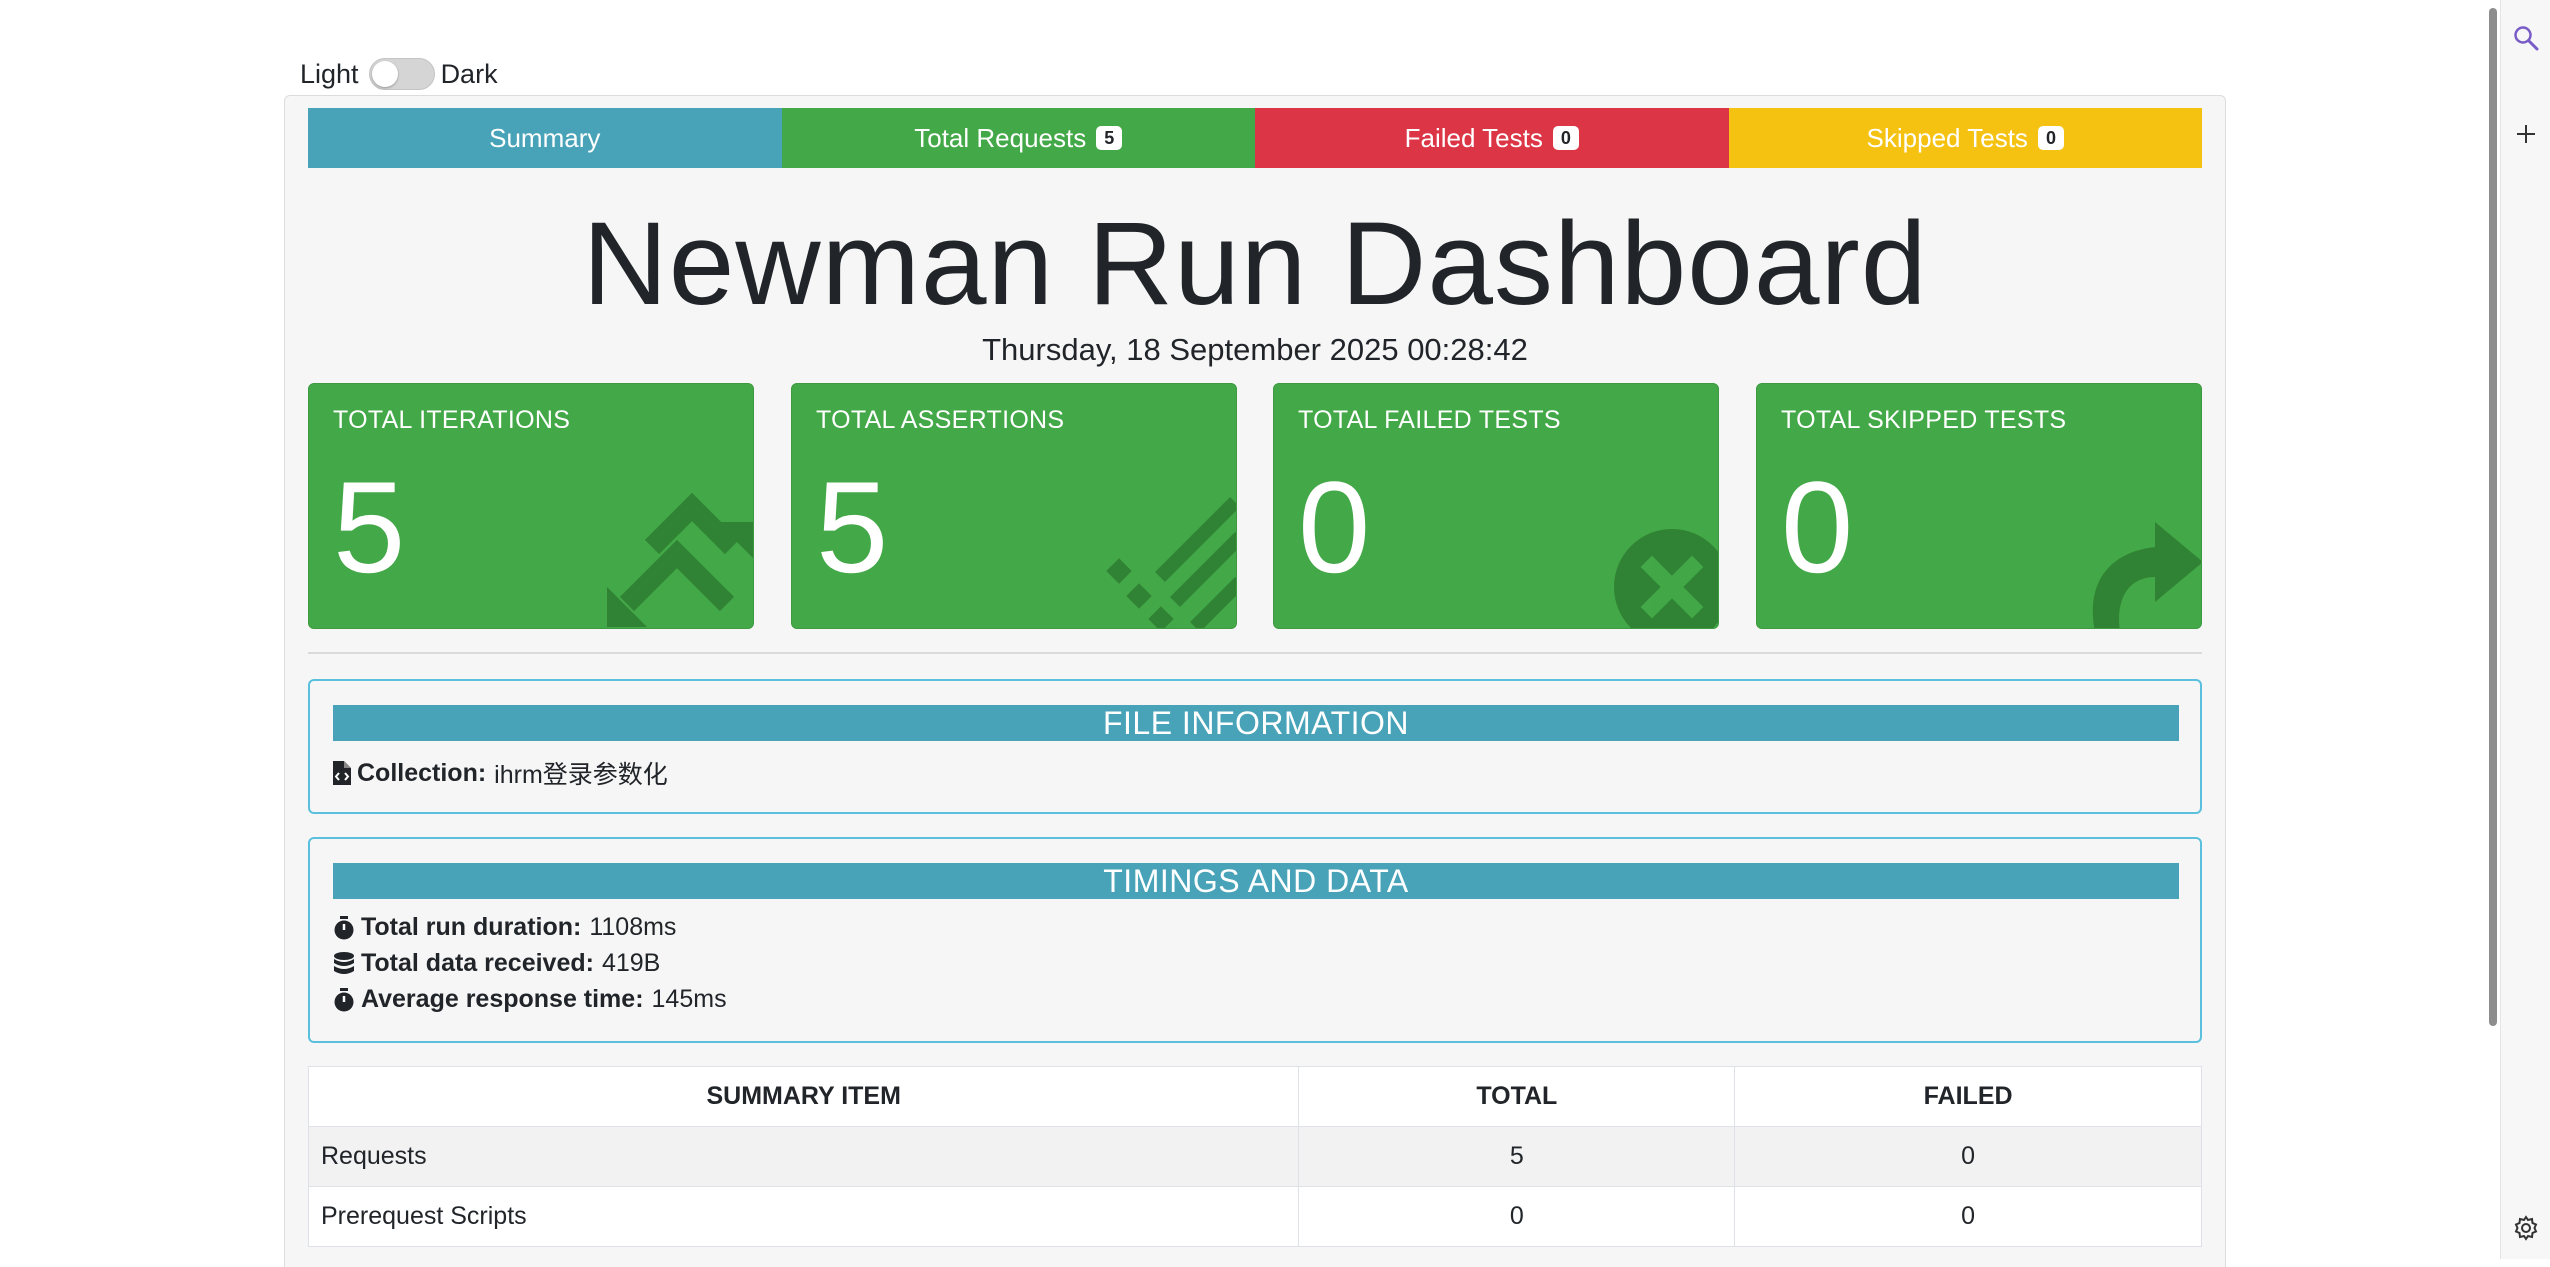  Describe the element at coordinates (633, 927) in the screenshot. I see `duration-value: 1108ms` at that location.